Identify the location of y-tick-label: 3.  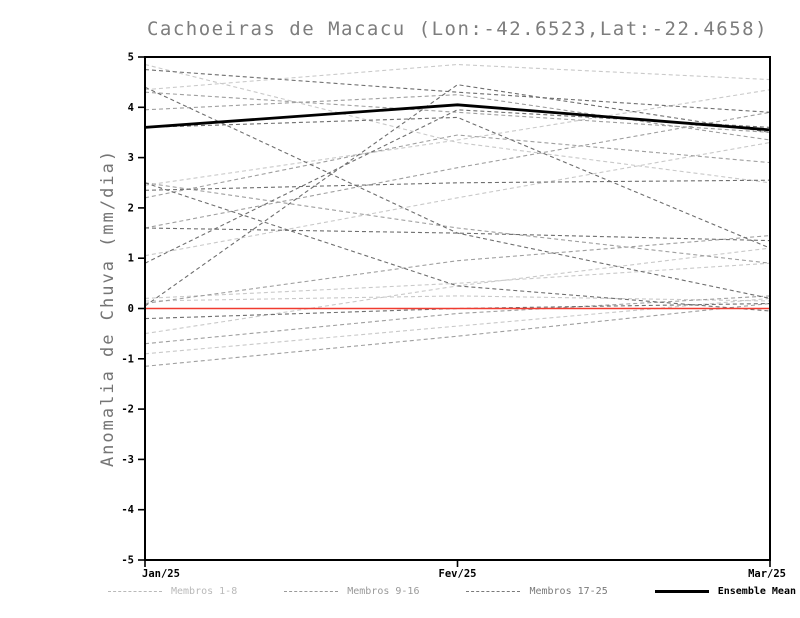
(131, 158).